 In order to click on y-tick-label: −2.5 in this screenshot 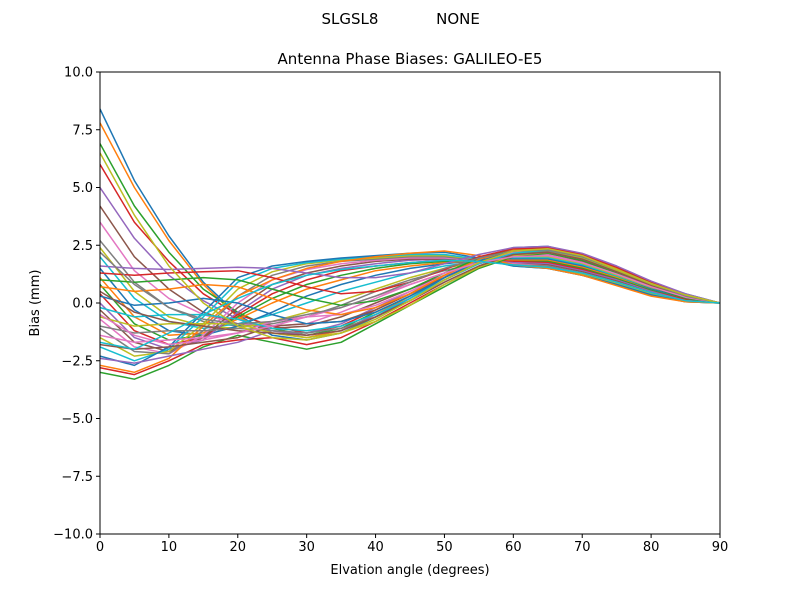, I will do `click(77, 361)`.